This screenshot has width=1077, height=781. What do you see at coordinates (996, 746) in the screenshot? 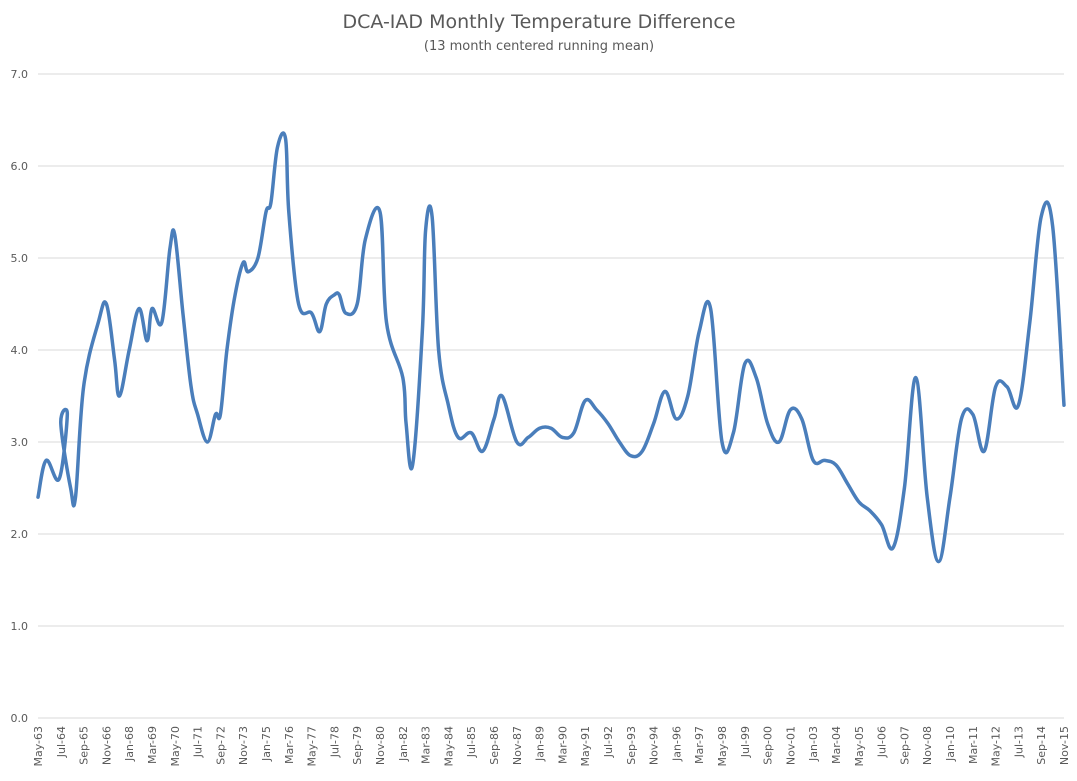
I see `x-tick-label: May-12` at bounding box center [996, 746].